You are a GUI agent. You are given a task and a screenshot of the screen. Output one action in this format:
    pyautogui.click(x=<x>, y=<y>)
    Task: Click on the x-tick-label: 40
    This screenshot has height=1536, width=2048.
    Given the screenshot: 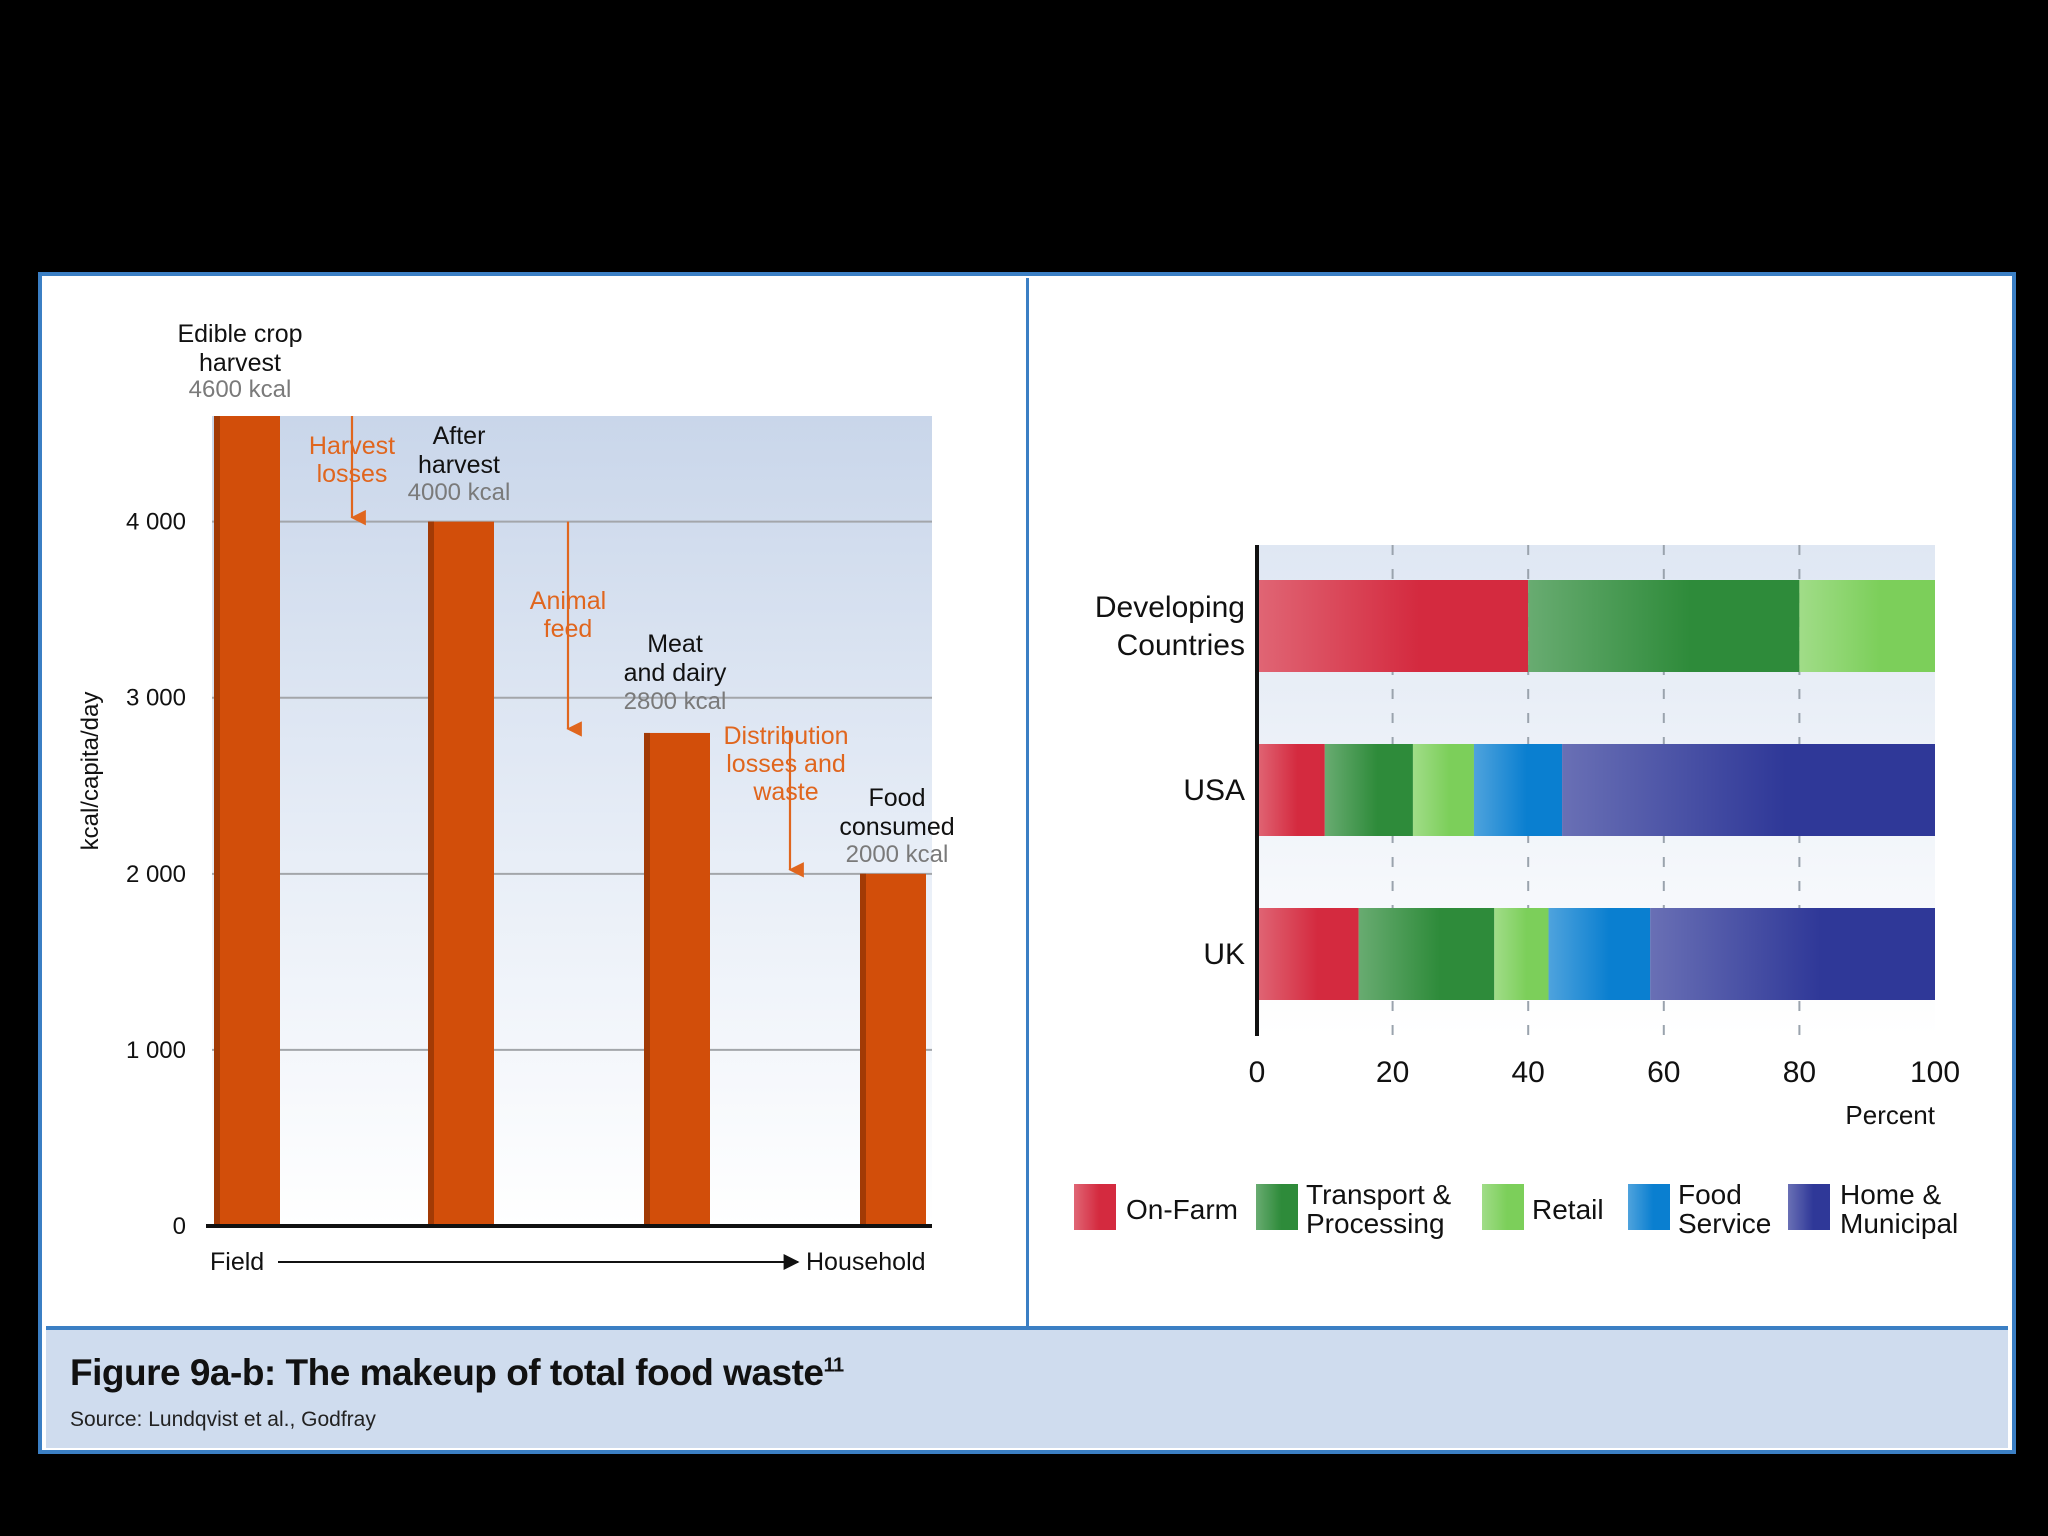 What is the action you would take?
    pyautogui.click(x=1528, y=1072)
    